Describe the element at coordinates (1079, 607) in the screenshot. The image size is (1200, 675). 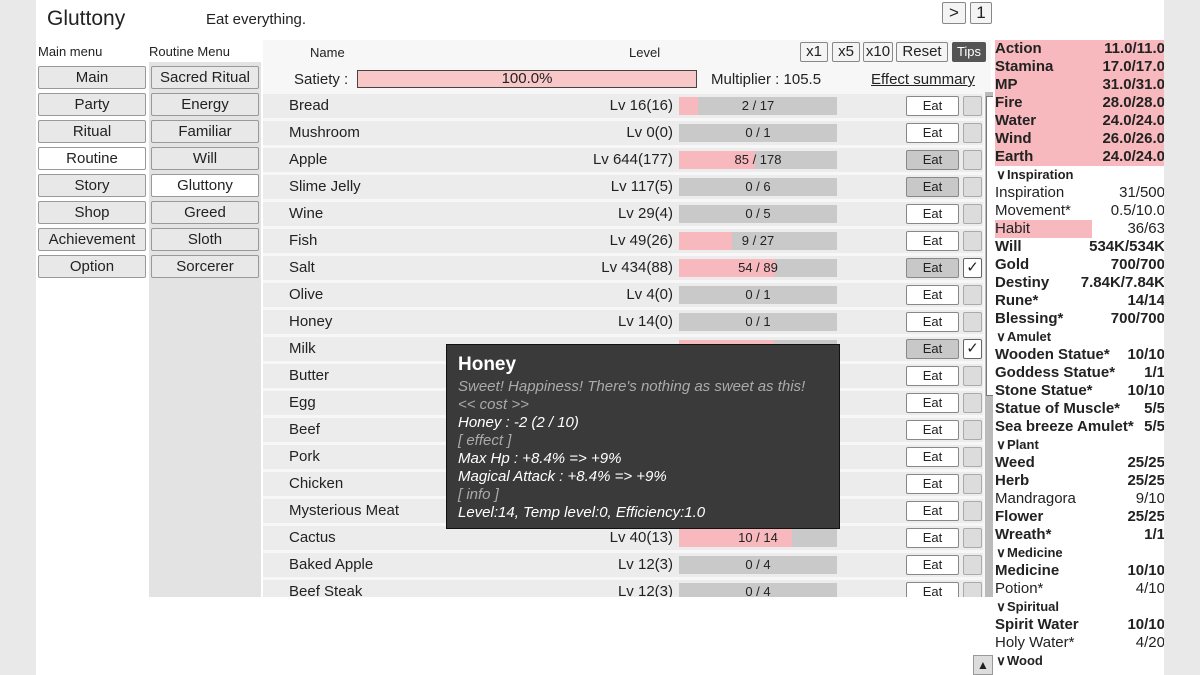
I see `resource-section-heading: ∨Spiritual` at that location.